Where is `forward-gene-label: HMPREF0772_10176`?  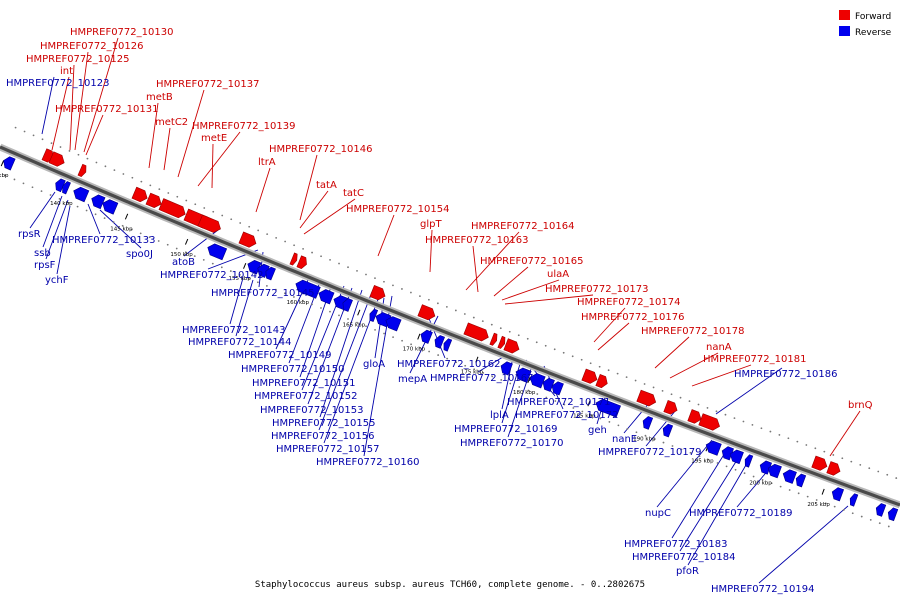
forward-gene-label: HMPREF0772_10176 is located at coordinates (632, 317).